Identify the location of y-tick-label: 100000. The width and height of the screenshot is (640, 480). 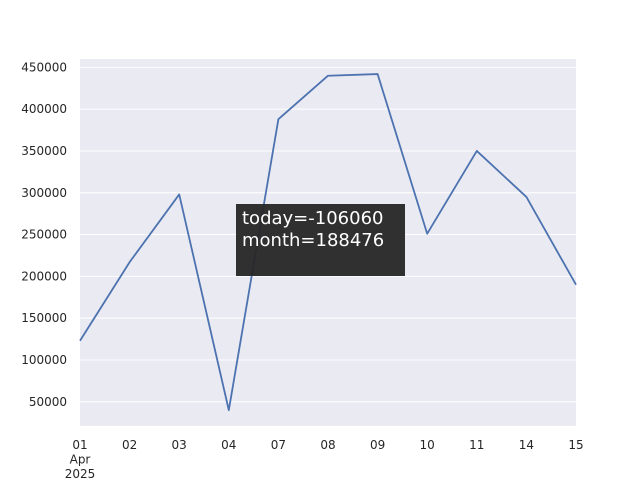
(44, 360).